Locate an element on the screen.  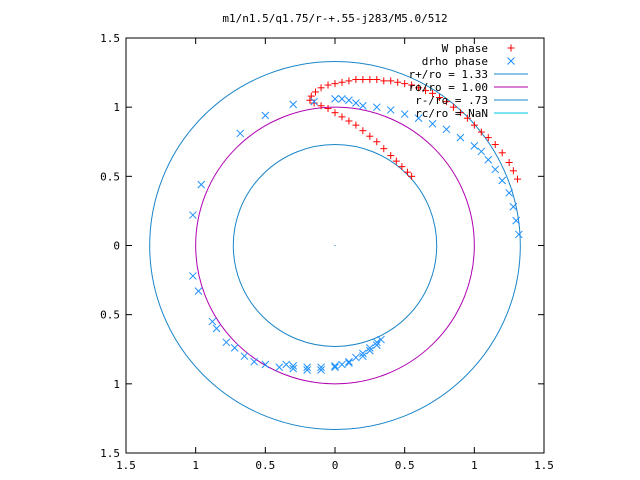
chart-title: m1/n1.5/q1.75/r-+.55-j283/M5.0/512 is located at coordinates (334, 18).